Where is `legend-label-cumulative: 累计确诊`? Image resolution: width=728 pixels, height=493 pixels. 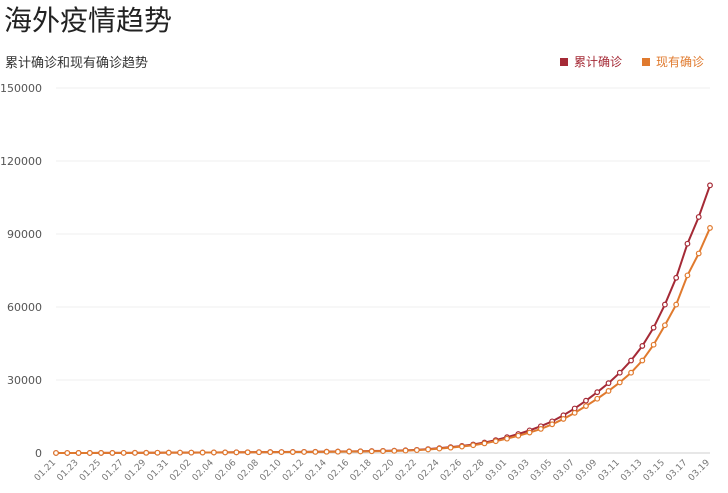
legend-label-cumulative: 累计确诊 is located at coordinates (597, 62).